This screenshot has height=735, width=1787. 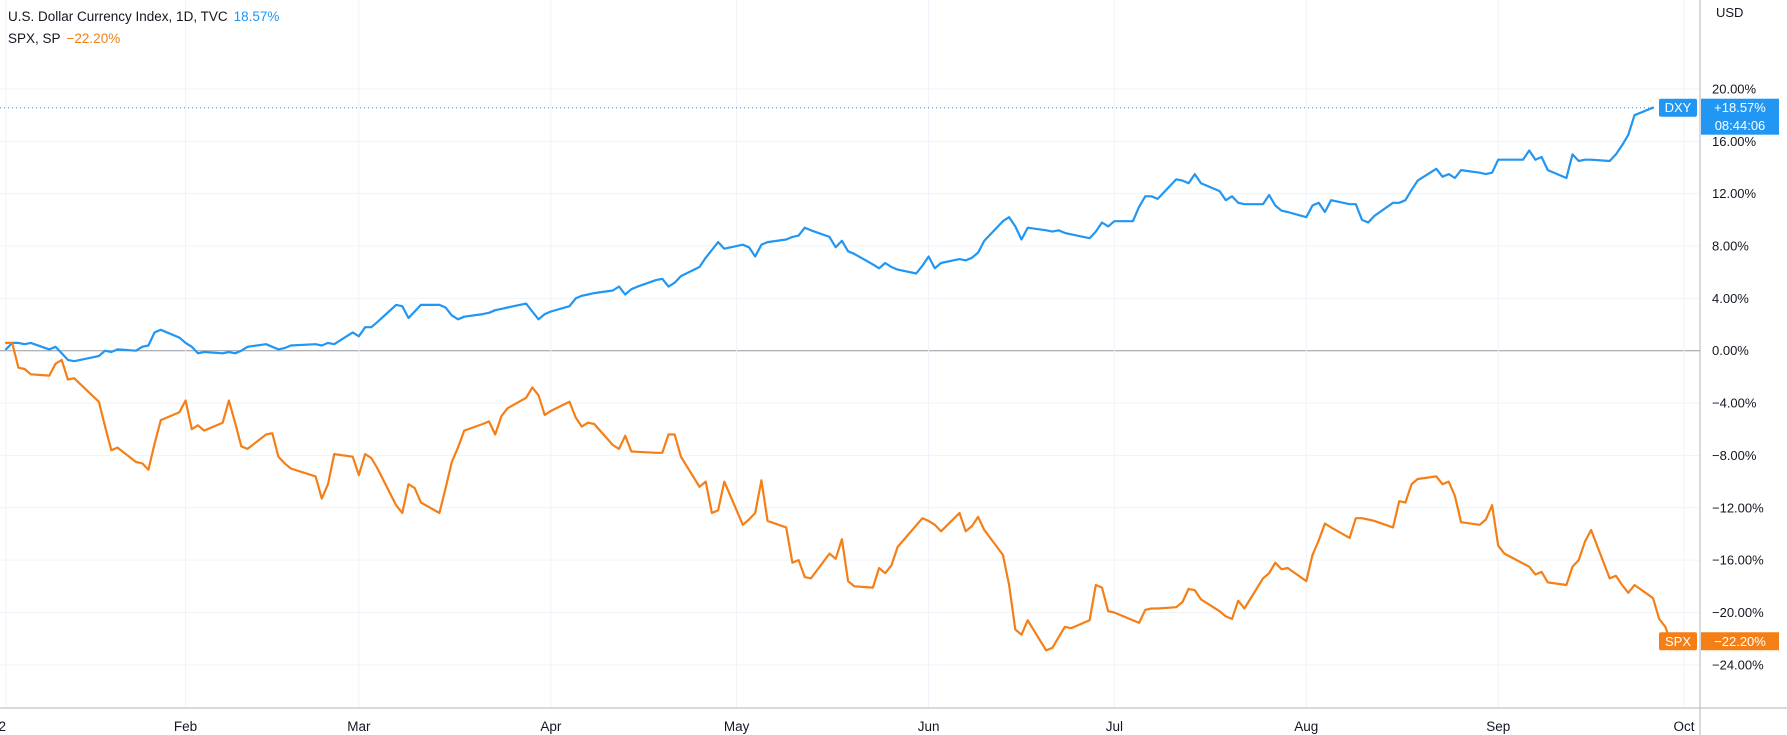 I want to click on price-badges: DXY +18.57% 08:44:06 SPX −22.20%, so click(x=1719, y=374).